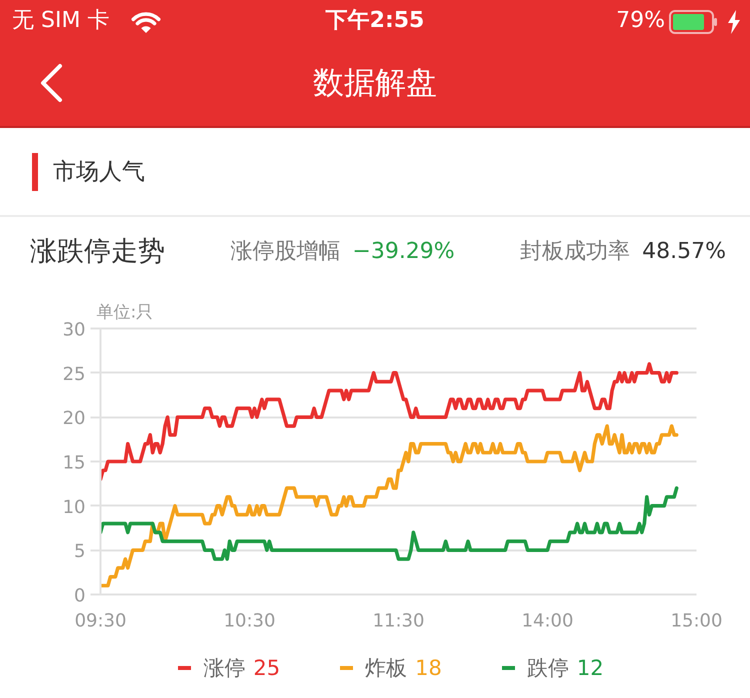  Describe the element at coordinates (684, 251) in the screenshot. I see `text: 48.57%` at that location.